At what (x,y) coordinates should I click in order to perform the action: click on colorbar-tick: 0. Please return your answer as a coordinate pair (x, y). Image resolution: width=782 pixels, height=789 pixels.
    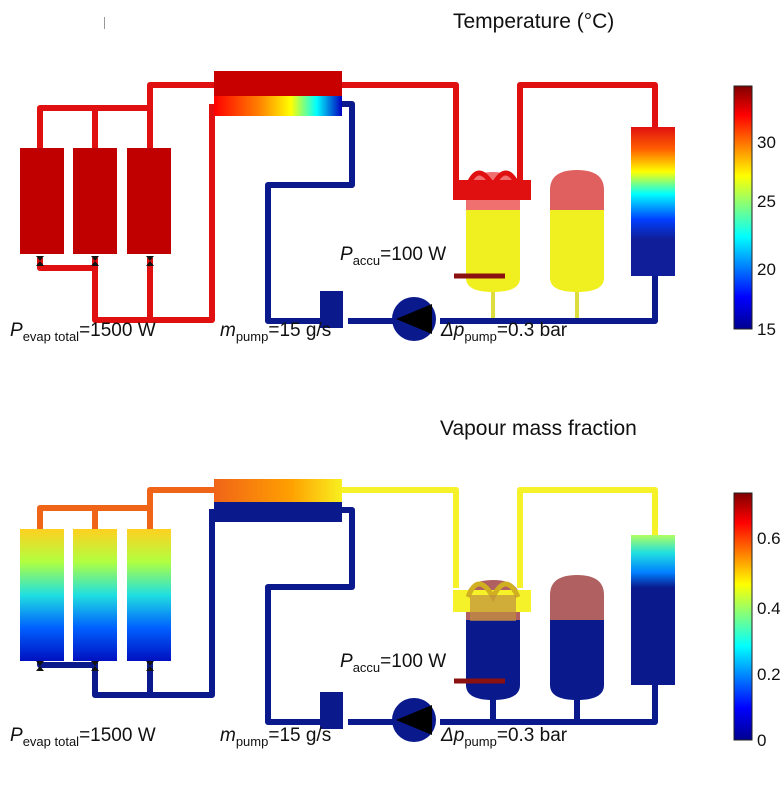
    Looking at the image, I should click on (762, 740).